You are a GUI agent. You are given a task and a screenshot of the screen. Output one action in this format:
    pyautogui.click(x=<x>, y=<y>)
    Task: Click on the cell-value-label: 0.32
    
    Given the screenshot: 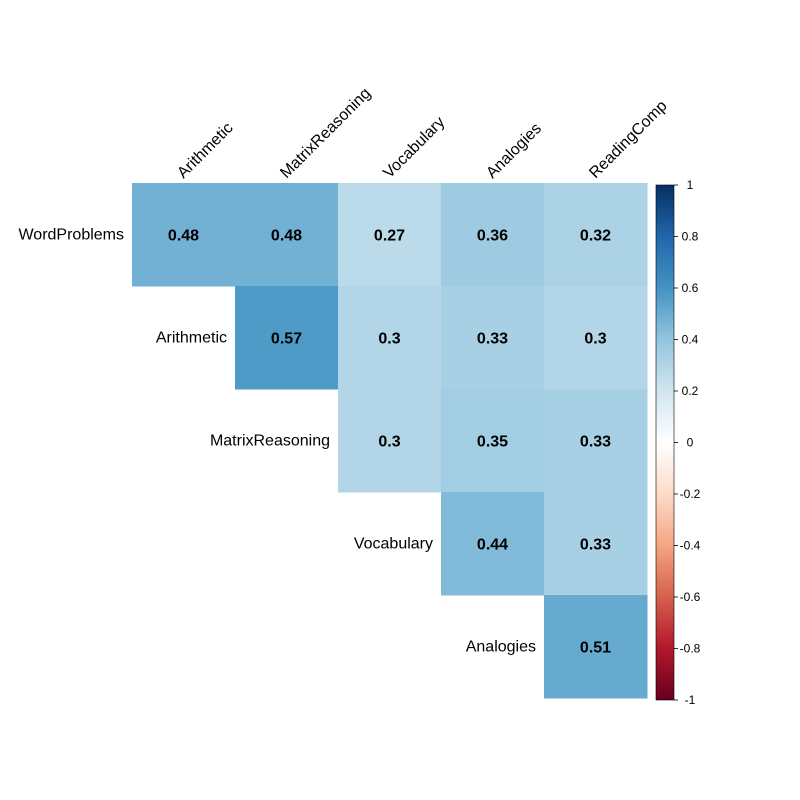 What is the action you would take?
    pyautogui.click(x=595, y=236)
    